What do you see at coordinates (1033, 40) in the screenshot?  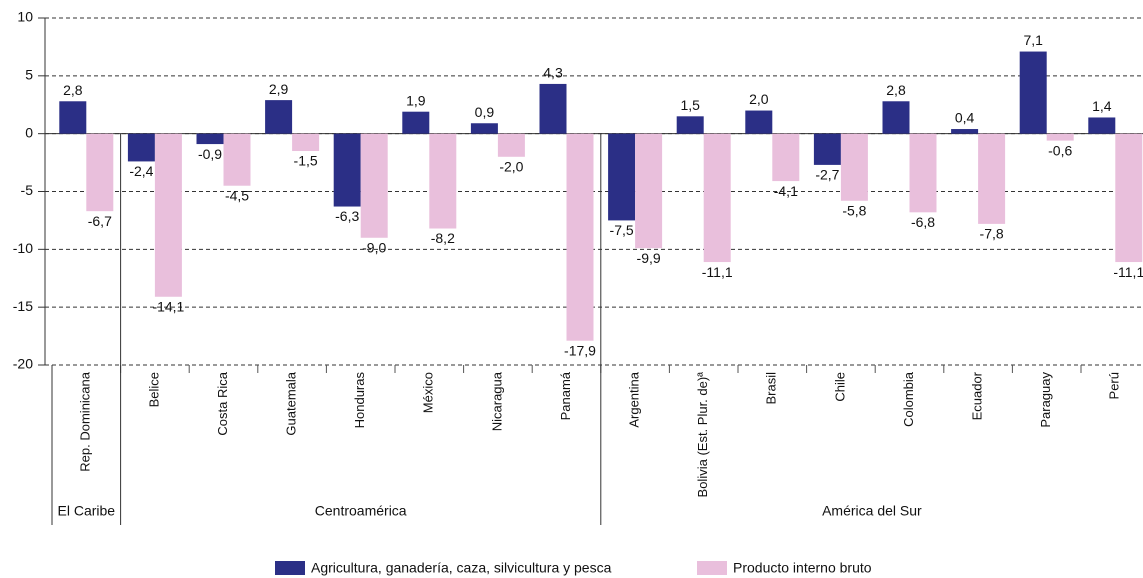 I see `value-label: 7,1` at bounding box center [1033, 40].